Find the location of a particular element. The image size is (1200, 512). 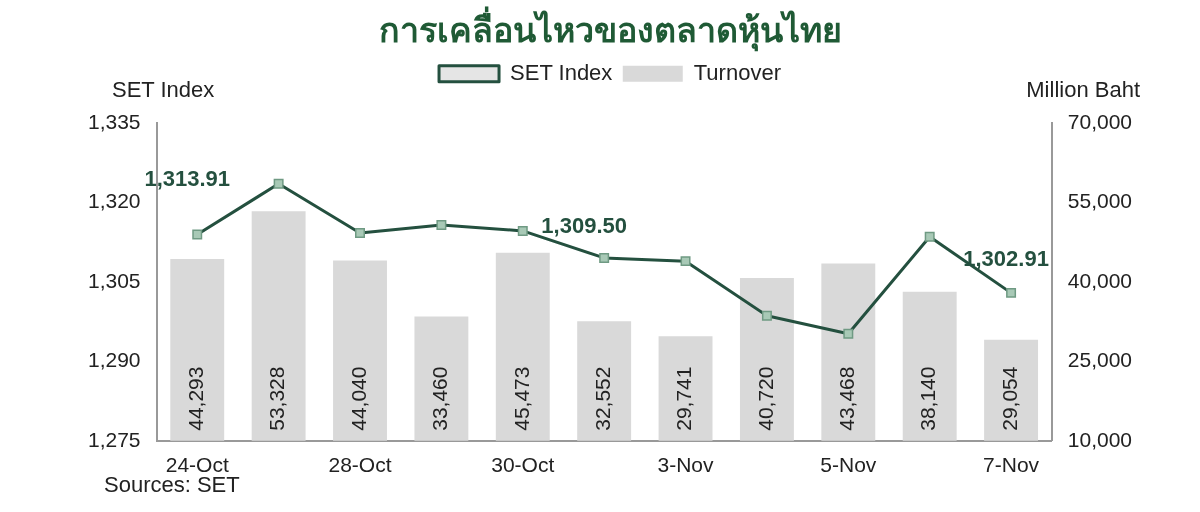

data-label: 43,468 is located at coordinates (847, 398).